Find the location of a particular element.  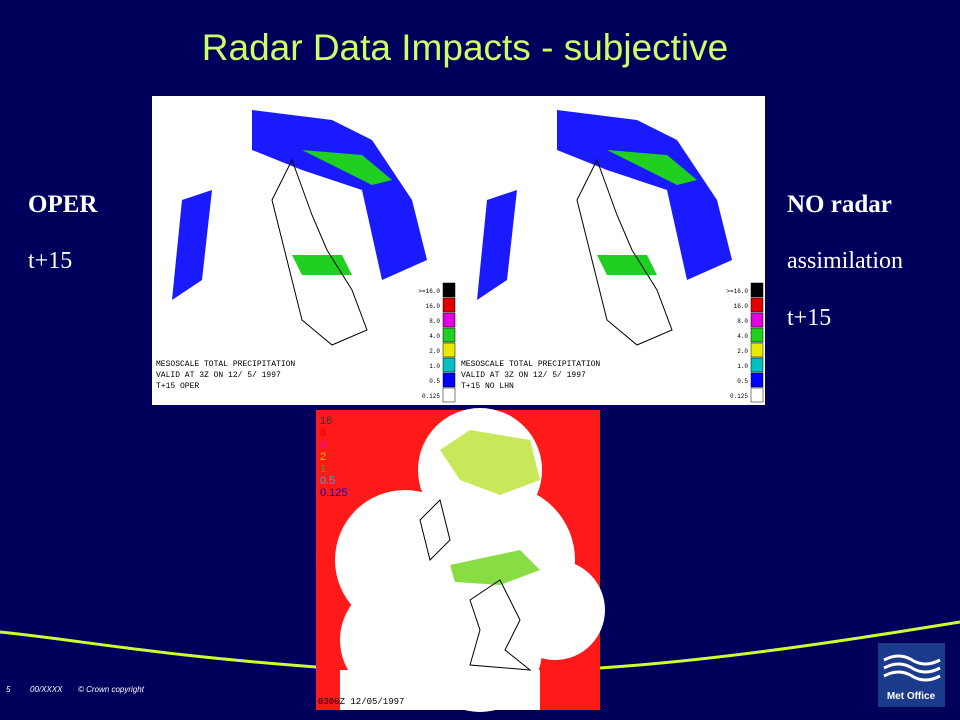

map-caption: T+15 OPER is located at coordinates (177, 386).